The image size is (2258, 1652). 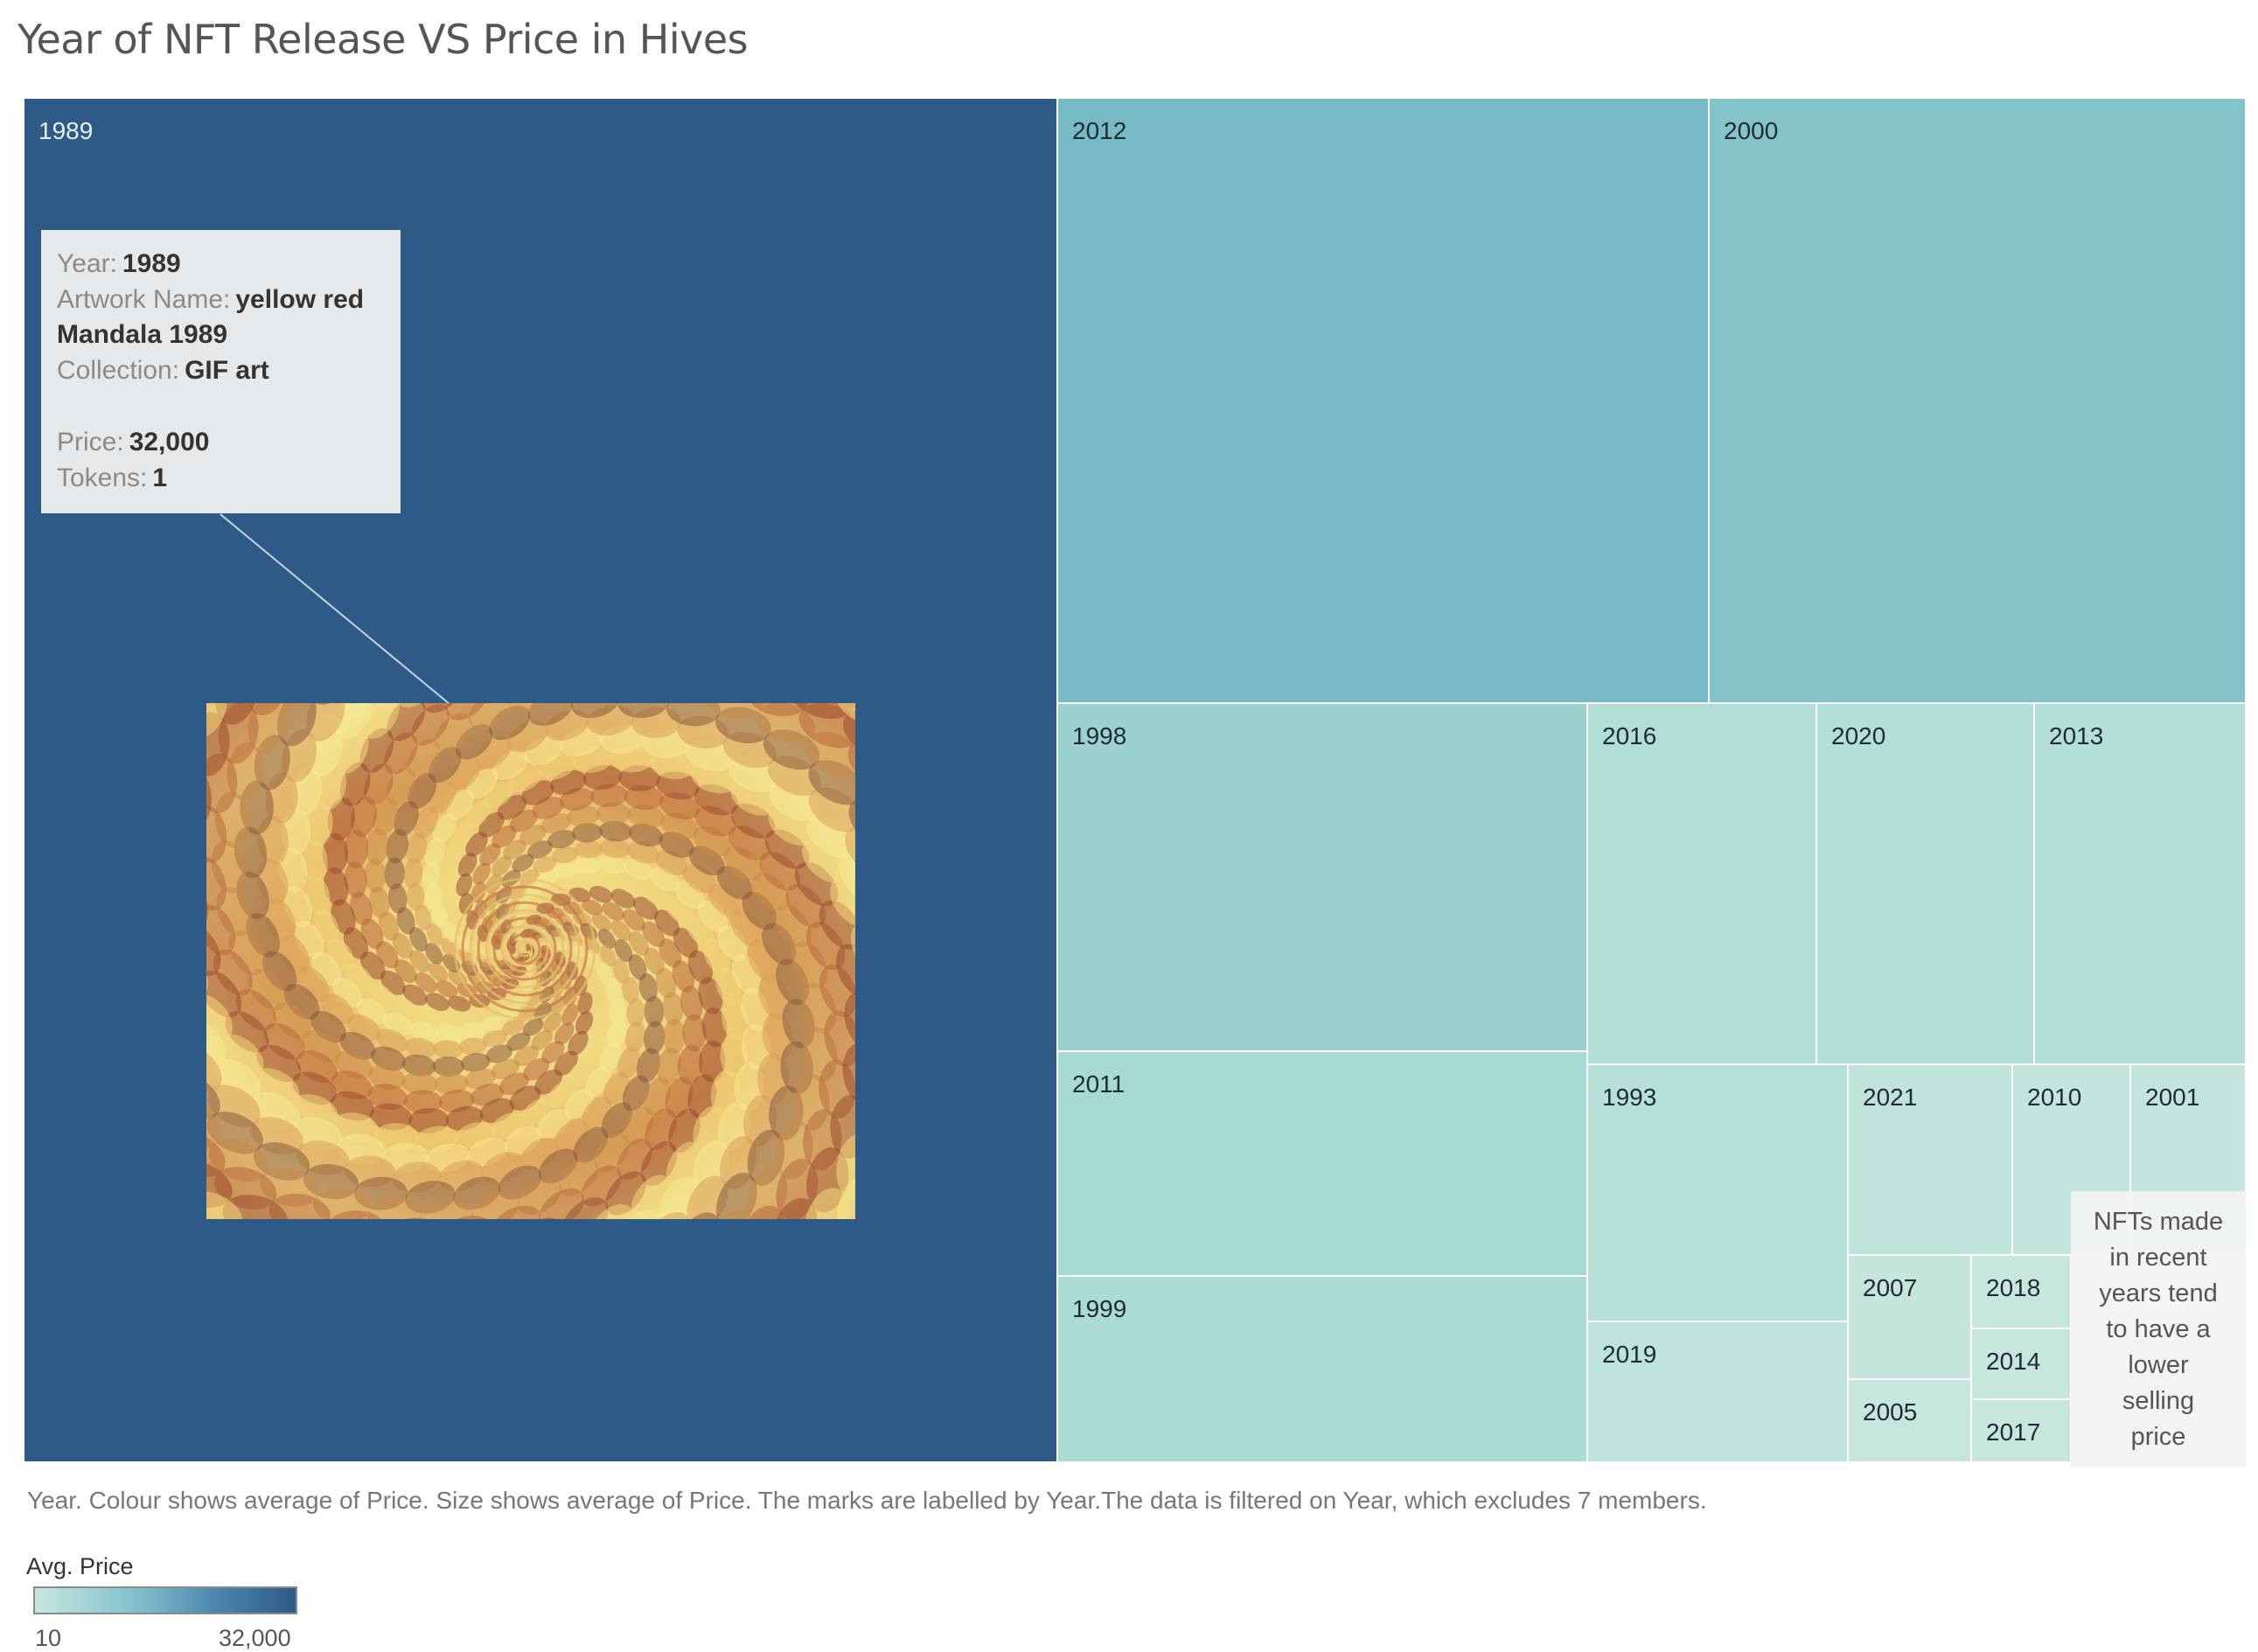 What do you see at coordinates (1890, 1287) in the screenshot?
I see `treemap-label-2007: 2007` at bounding box center [1890, 1287].